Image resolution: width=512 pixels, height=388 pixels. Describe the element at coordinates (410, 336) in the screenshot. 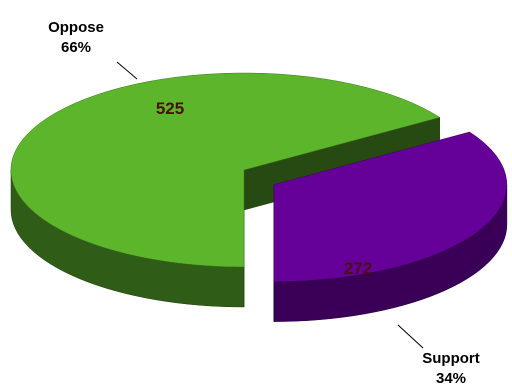

I see `leader-line-support` at that location.